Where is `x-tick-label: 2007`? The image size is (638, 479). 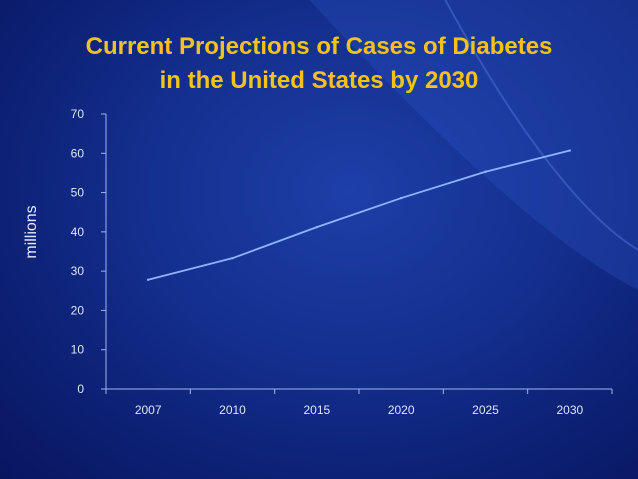
x-tick-label: 2007 is located at coordinates (148, 410).